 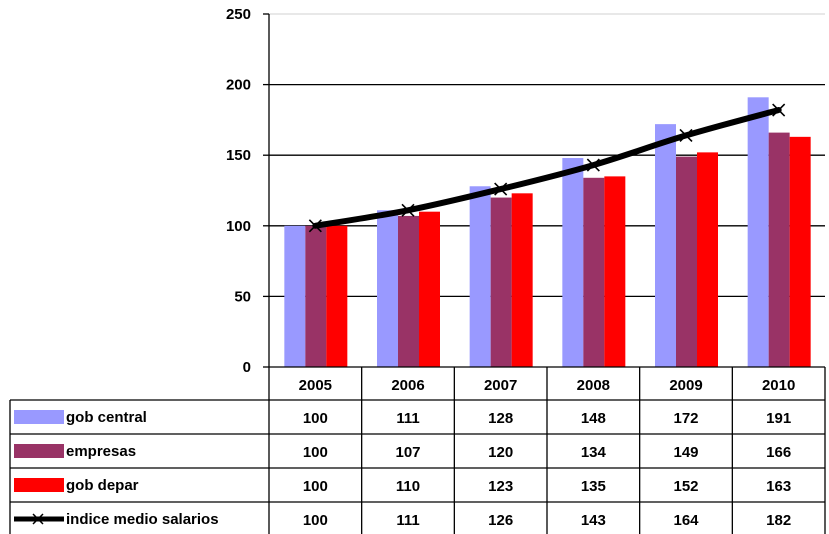 I want to click on line-marker-2005, so click(x=315, y=226).